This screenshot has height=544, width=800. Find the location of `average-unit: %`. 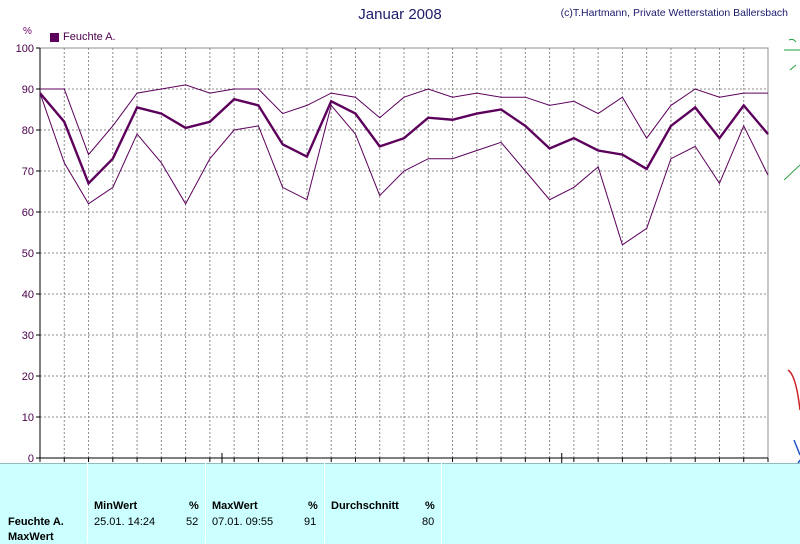

average-unit: % is located at coordinates (430, 506).